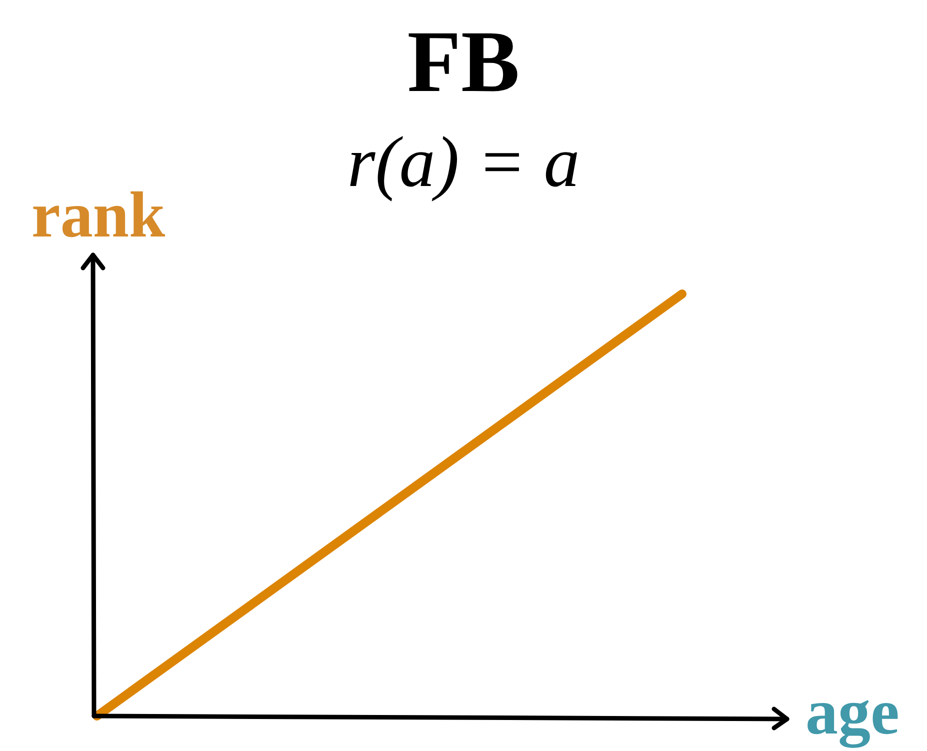 Image resolution: width=927 pixels, height=751 pixels. Describe the element at coordinates (853, 712) in the screenshot. I see `x-axis-title: age` at that location.